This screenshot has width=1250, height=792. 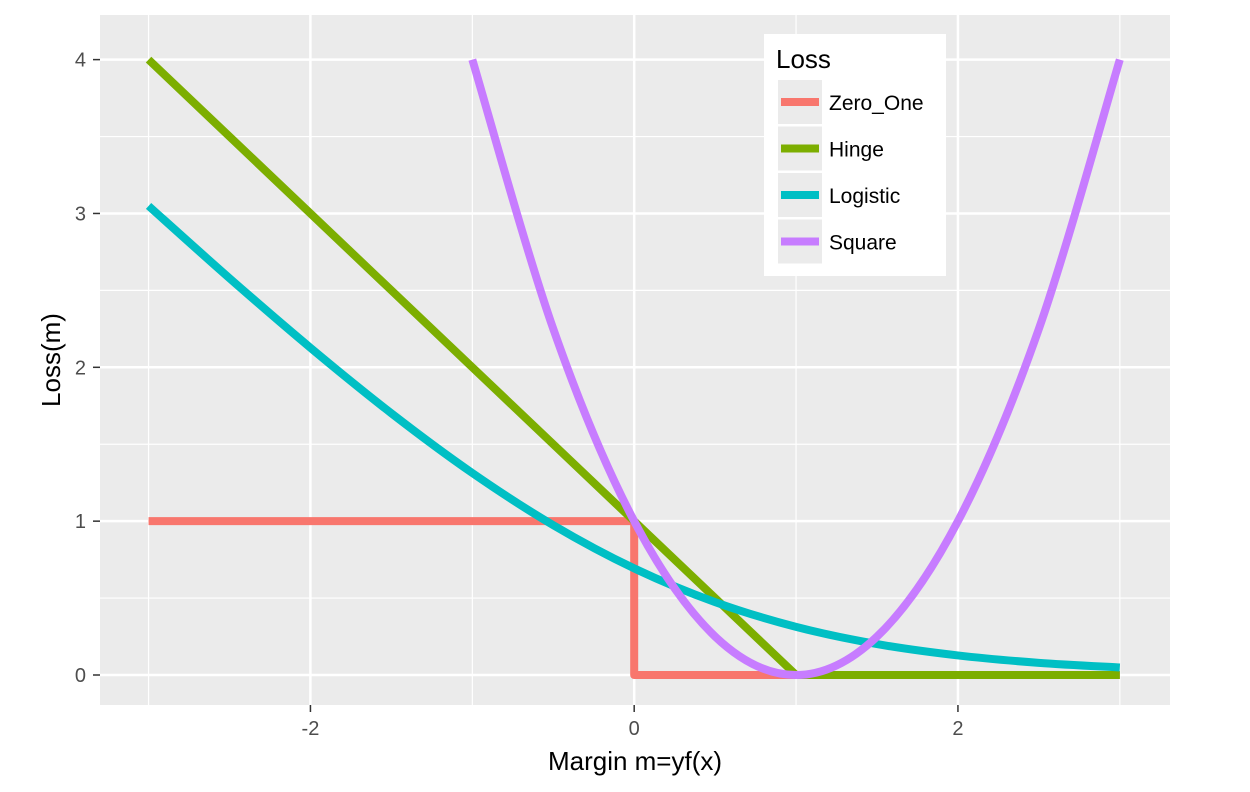 I want to click on y-tick-label: 0, so click(x=80, y=676).